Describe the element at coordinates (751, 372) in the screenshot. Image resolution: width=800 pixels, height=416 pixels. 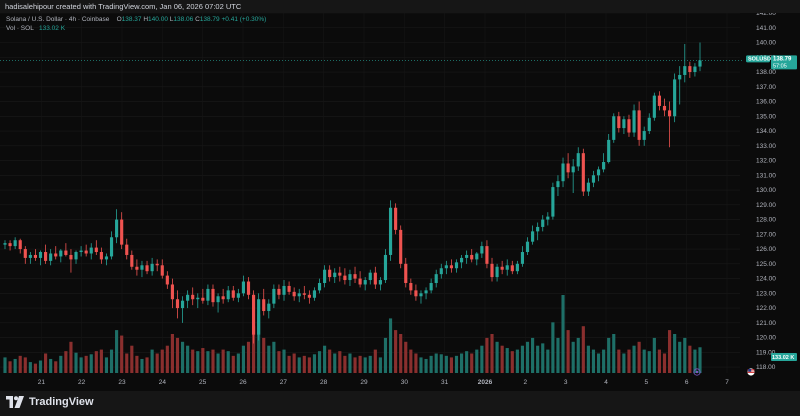
I see `us-flag-icon` at that location.